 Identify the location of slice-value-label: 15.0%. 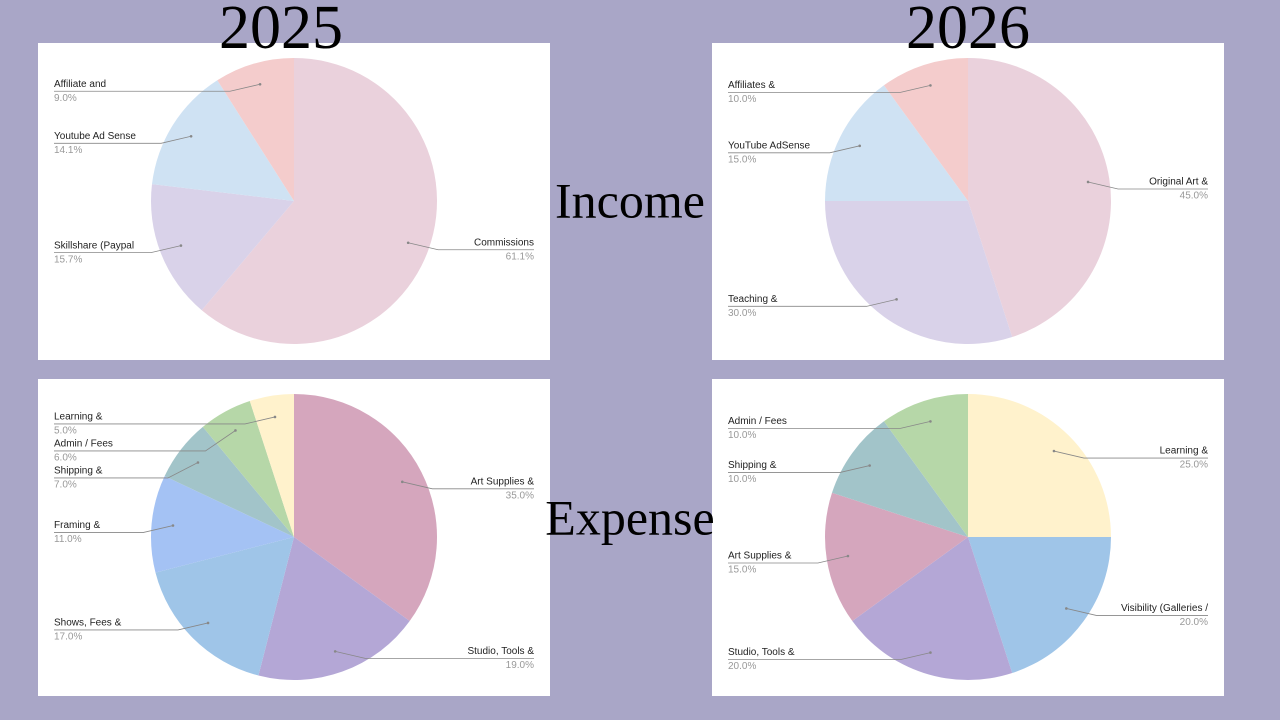
(742, 159).